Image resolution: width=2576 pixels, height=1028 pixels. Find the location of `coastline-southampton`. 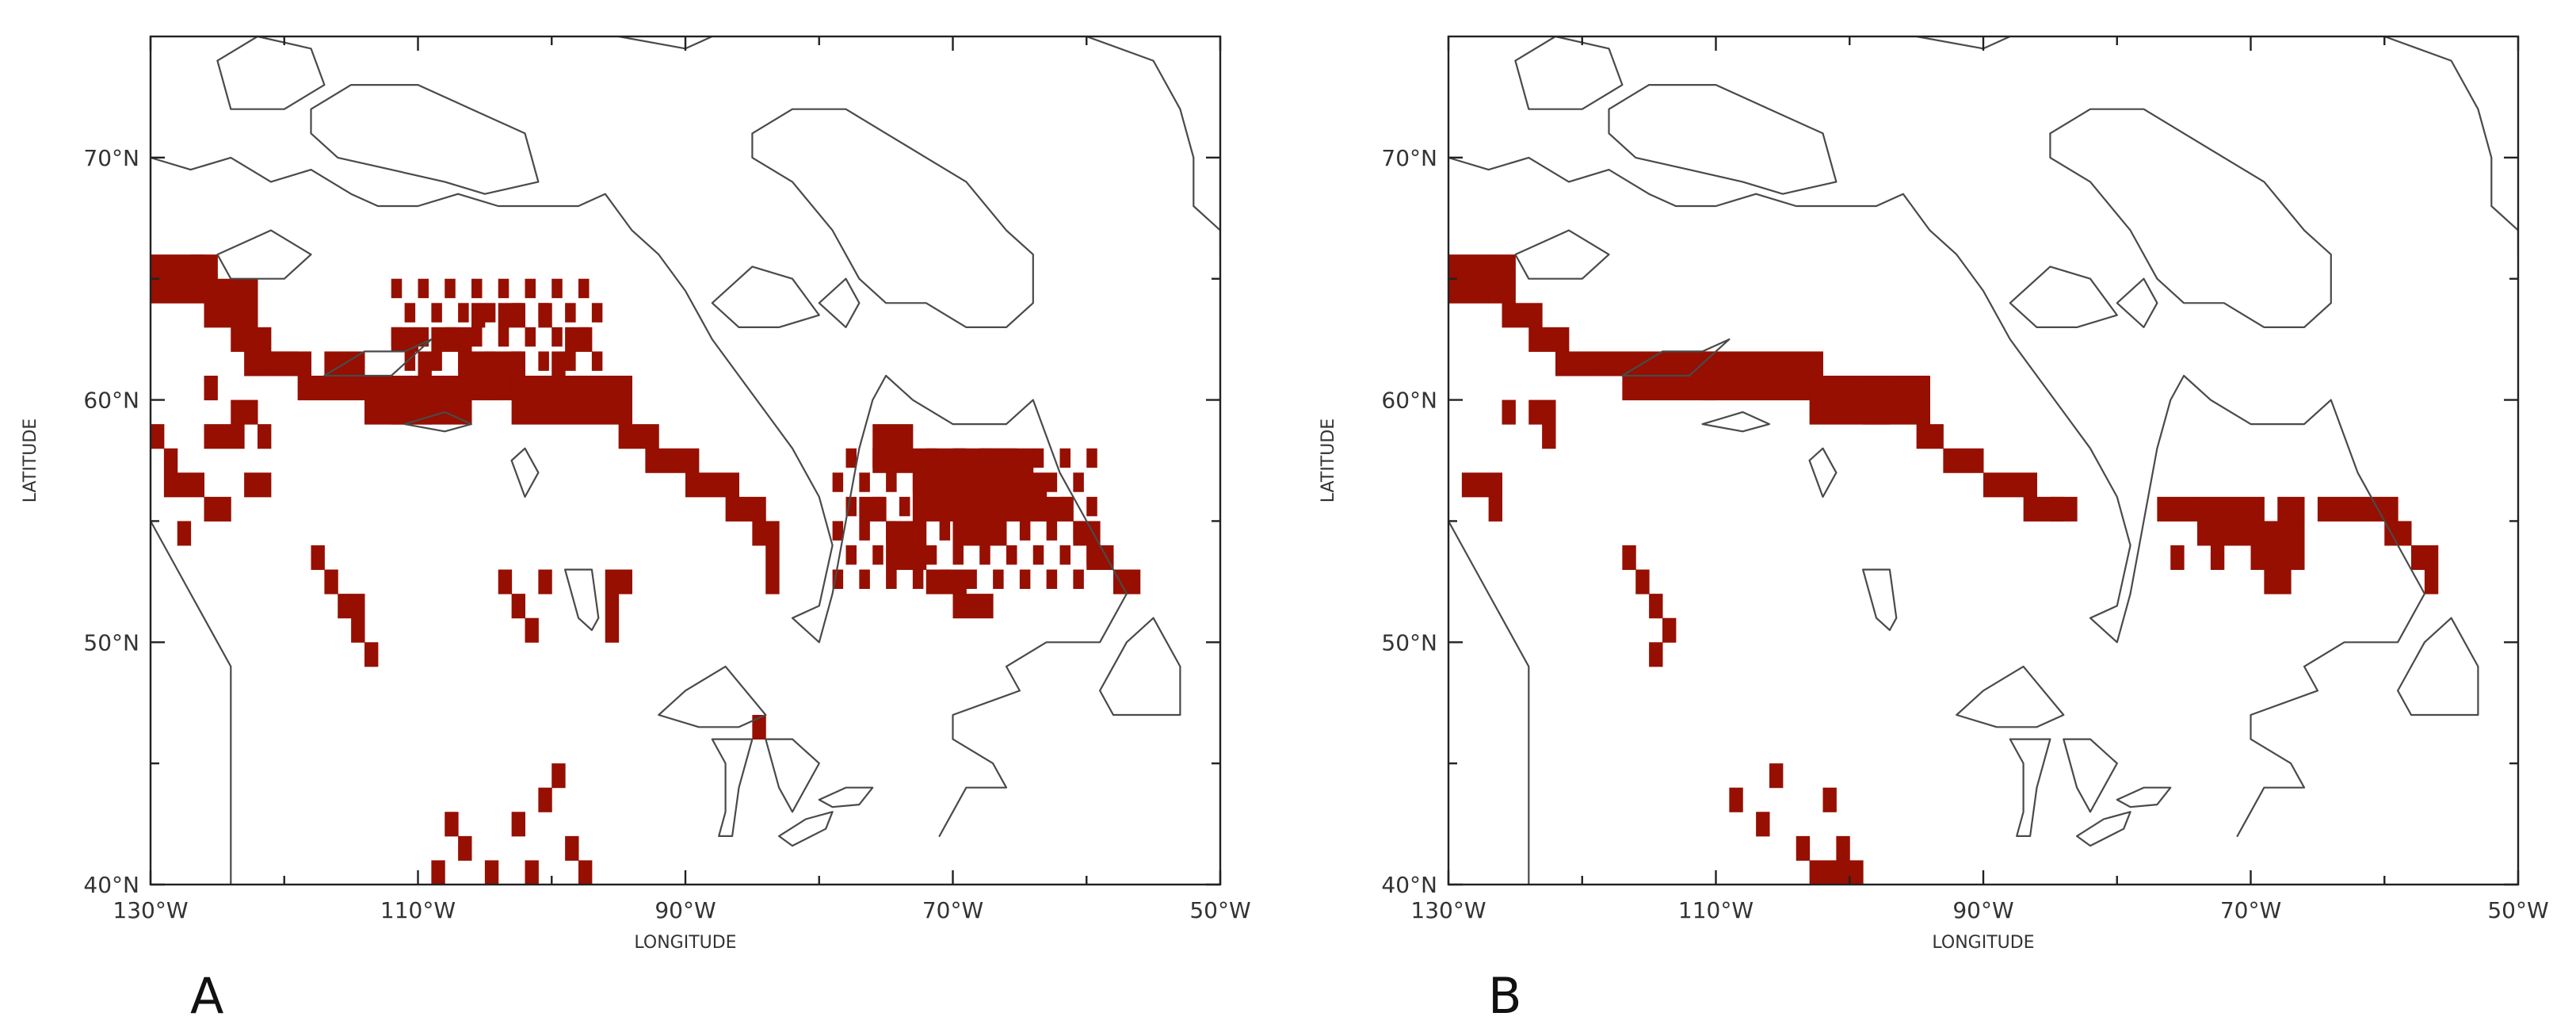

coastline-southampton is located at coordinates (765, 297).